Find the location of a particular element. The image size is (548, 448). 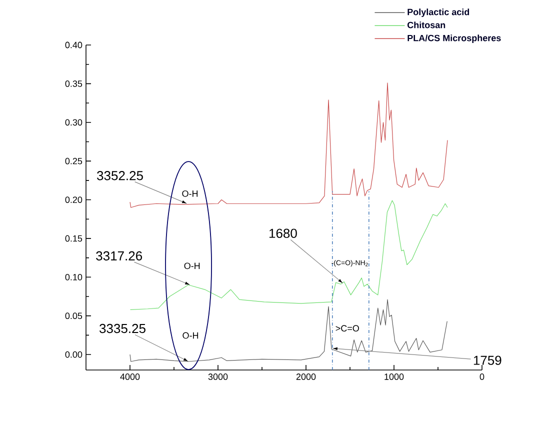

annotation: 3335.25 is located at coordinates (123, 329).